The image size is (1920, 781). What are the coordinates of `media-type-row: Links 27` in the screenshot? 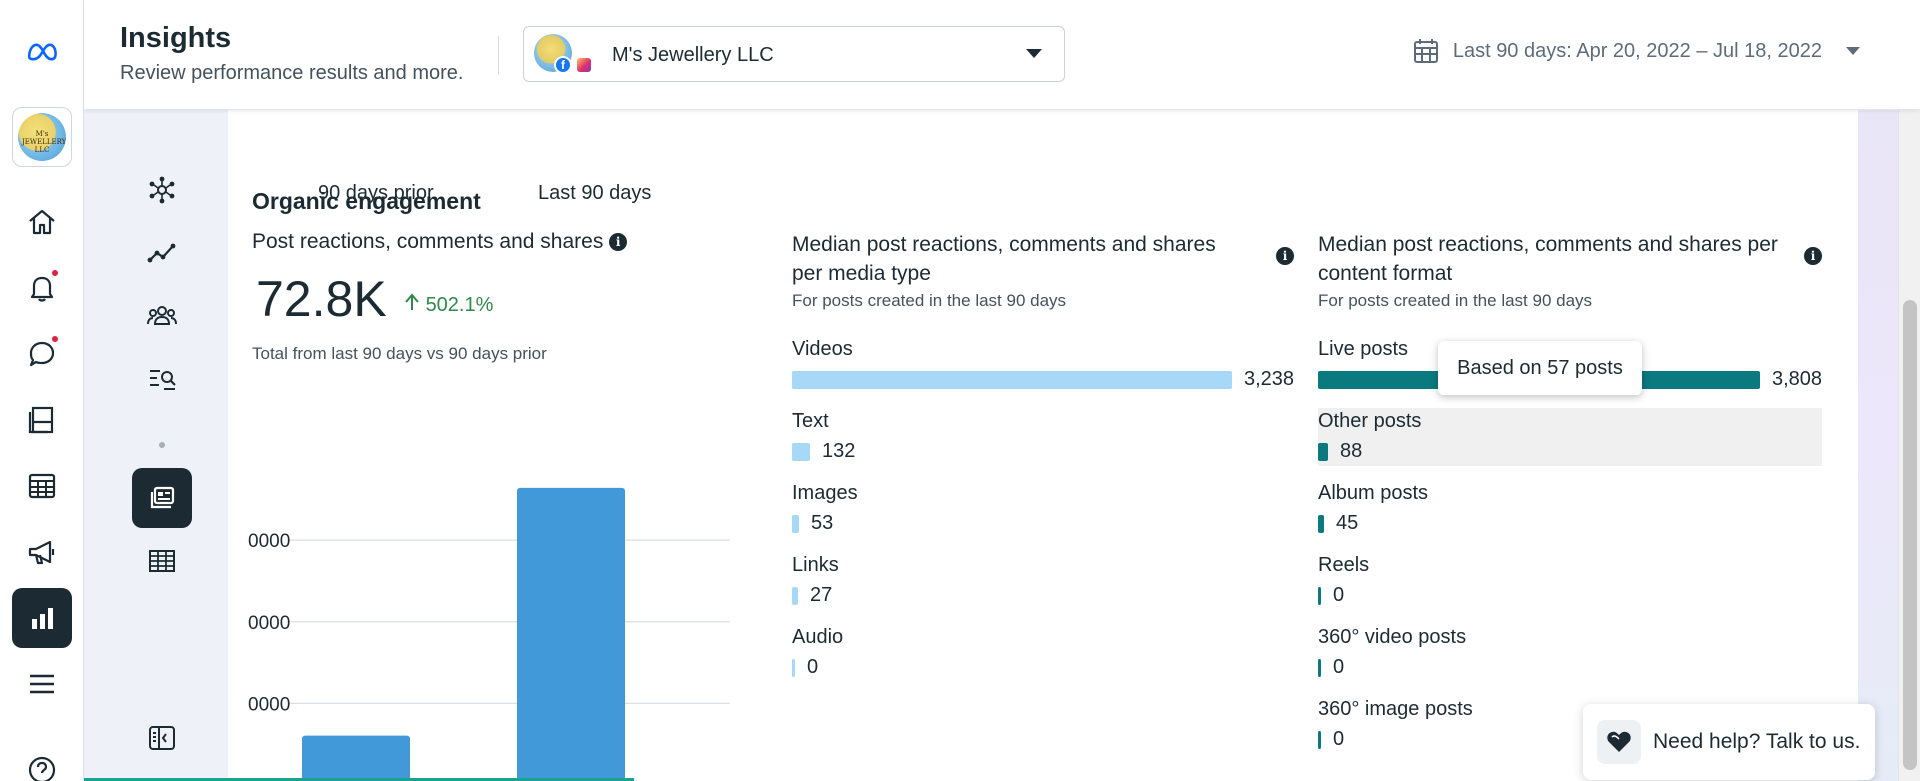 It's located at (1057, 584).